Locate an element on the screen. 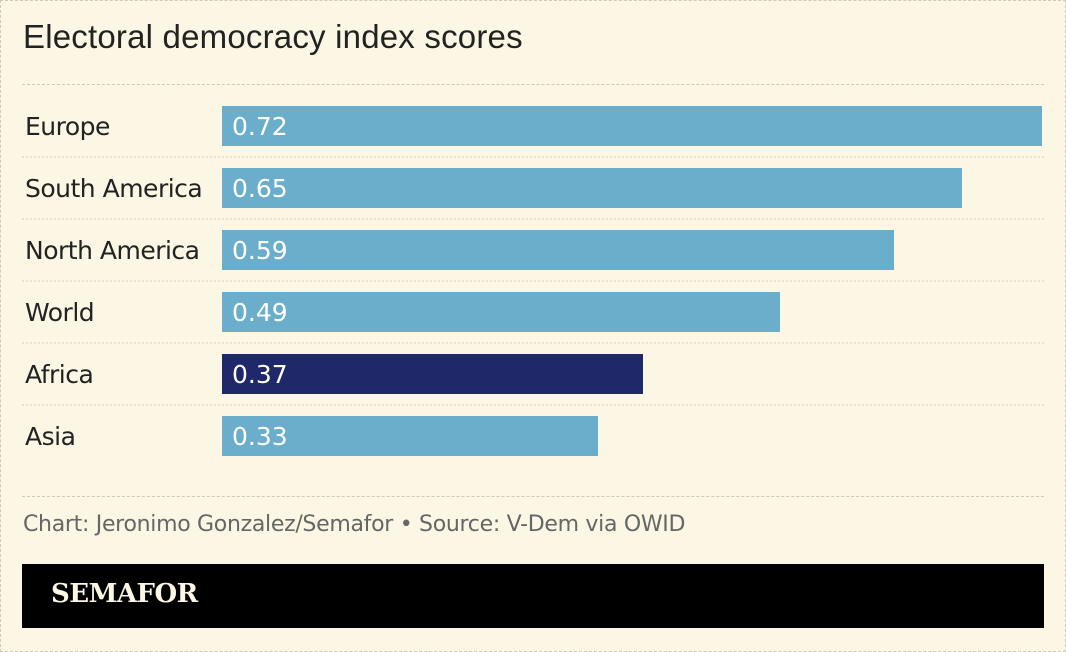 The width and height of the screenshot is (1066, 652). chart-title: Electoral democracy index scores is located at coordinates (273, 36).